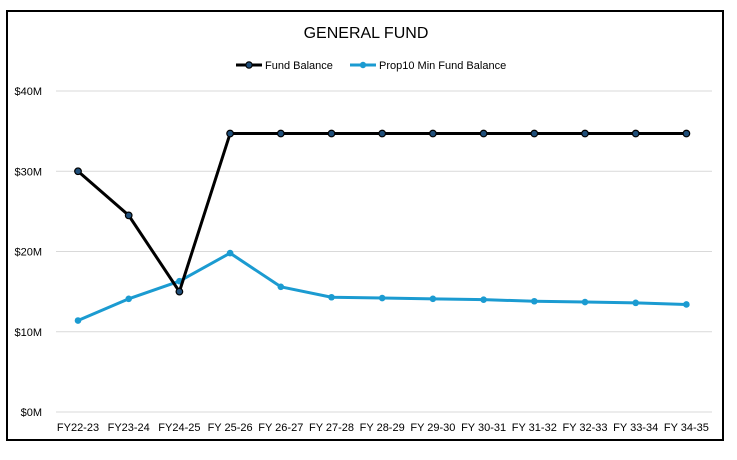 The image size is (737, 460). I want to click on x-tick-label: FY 32-33, so click(584, 428).